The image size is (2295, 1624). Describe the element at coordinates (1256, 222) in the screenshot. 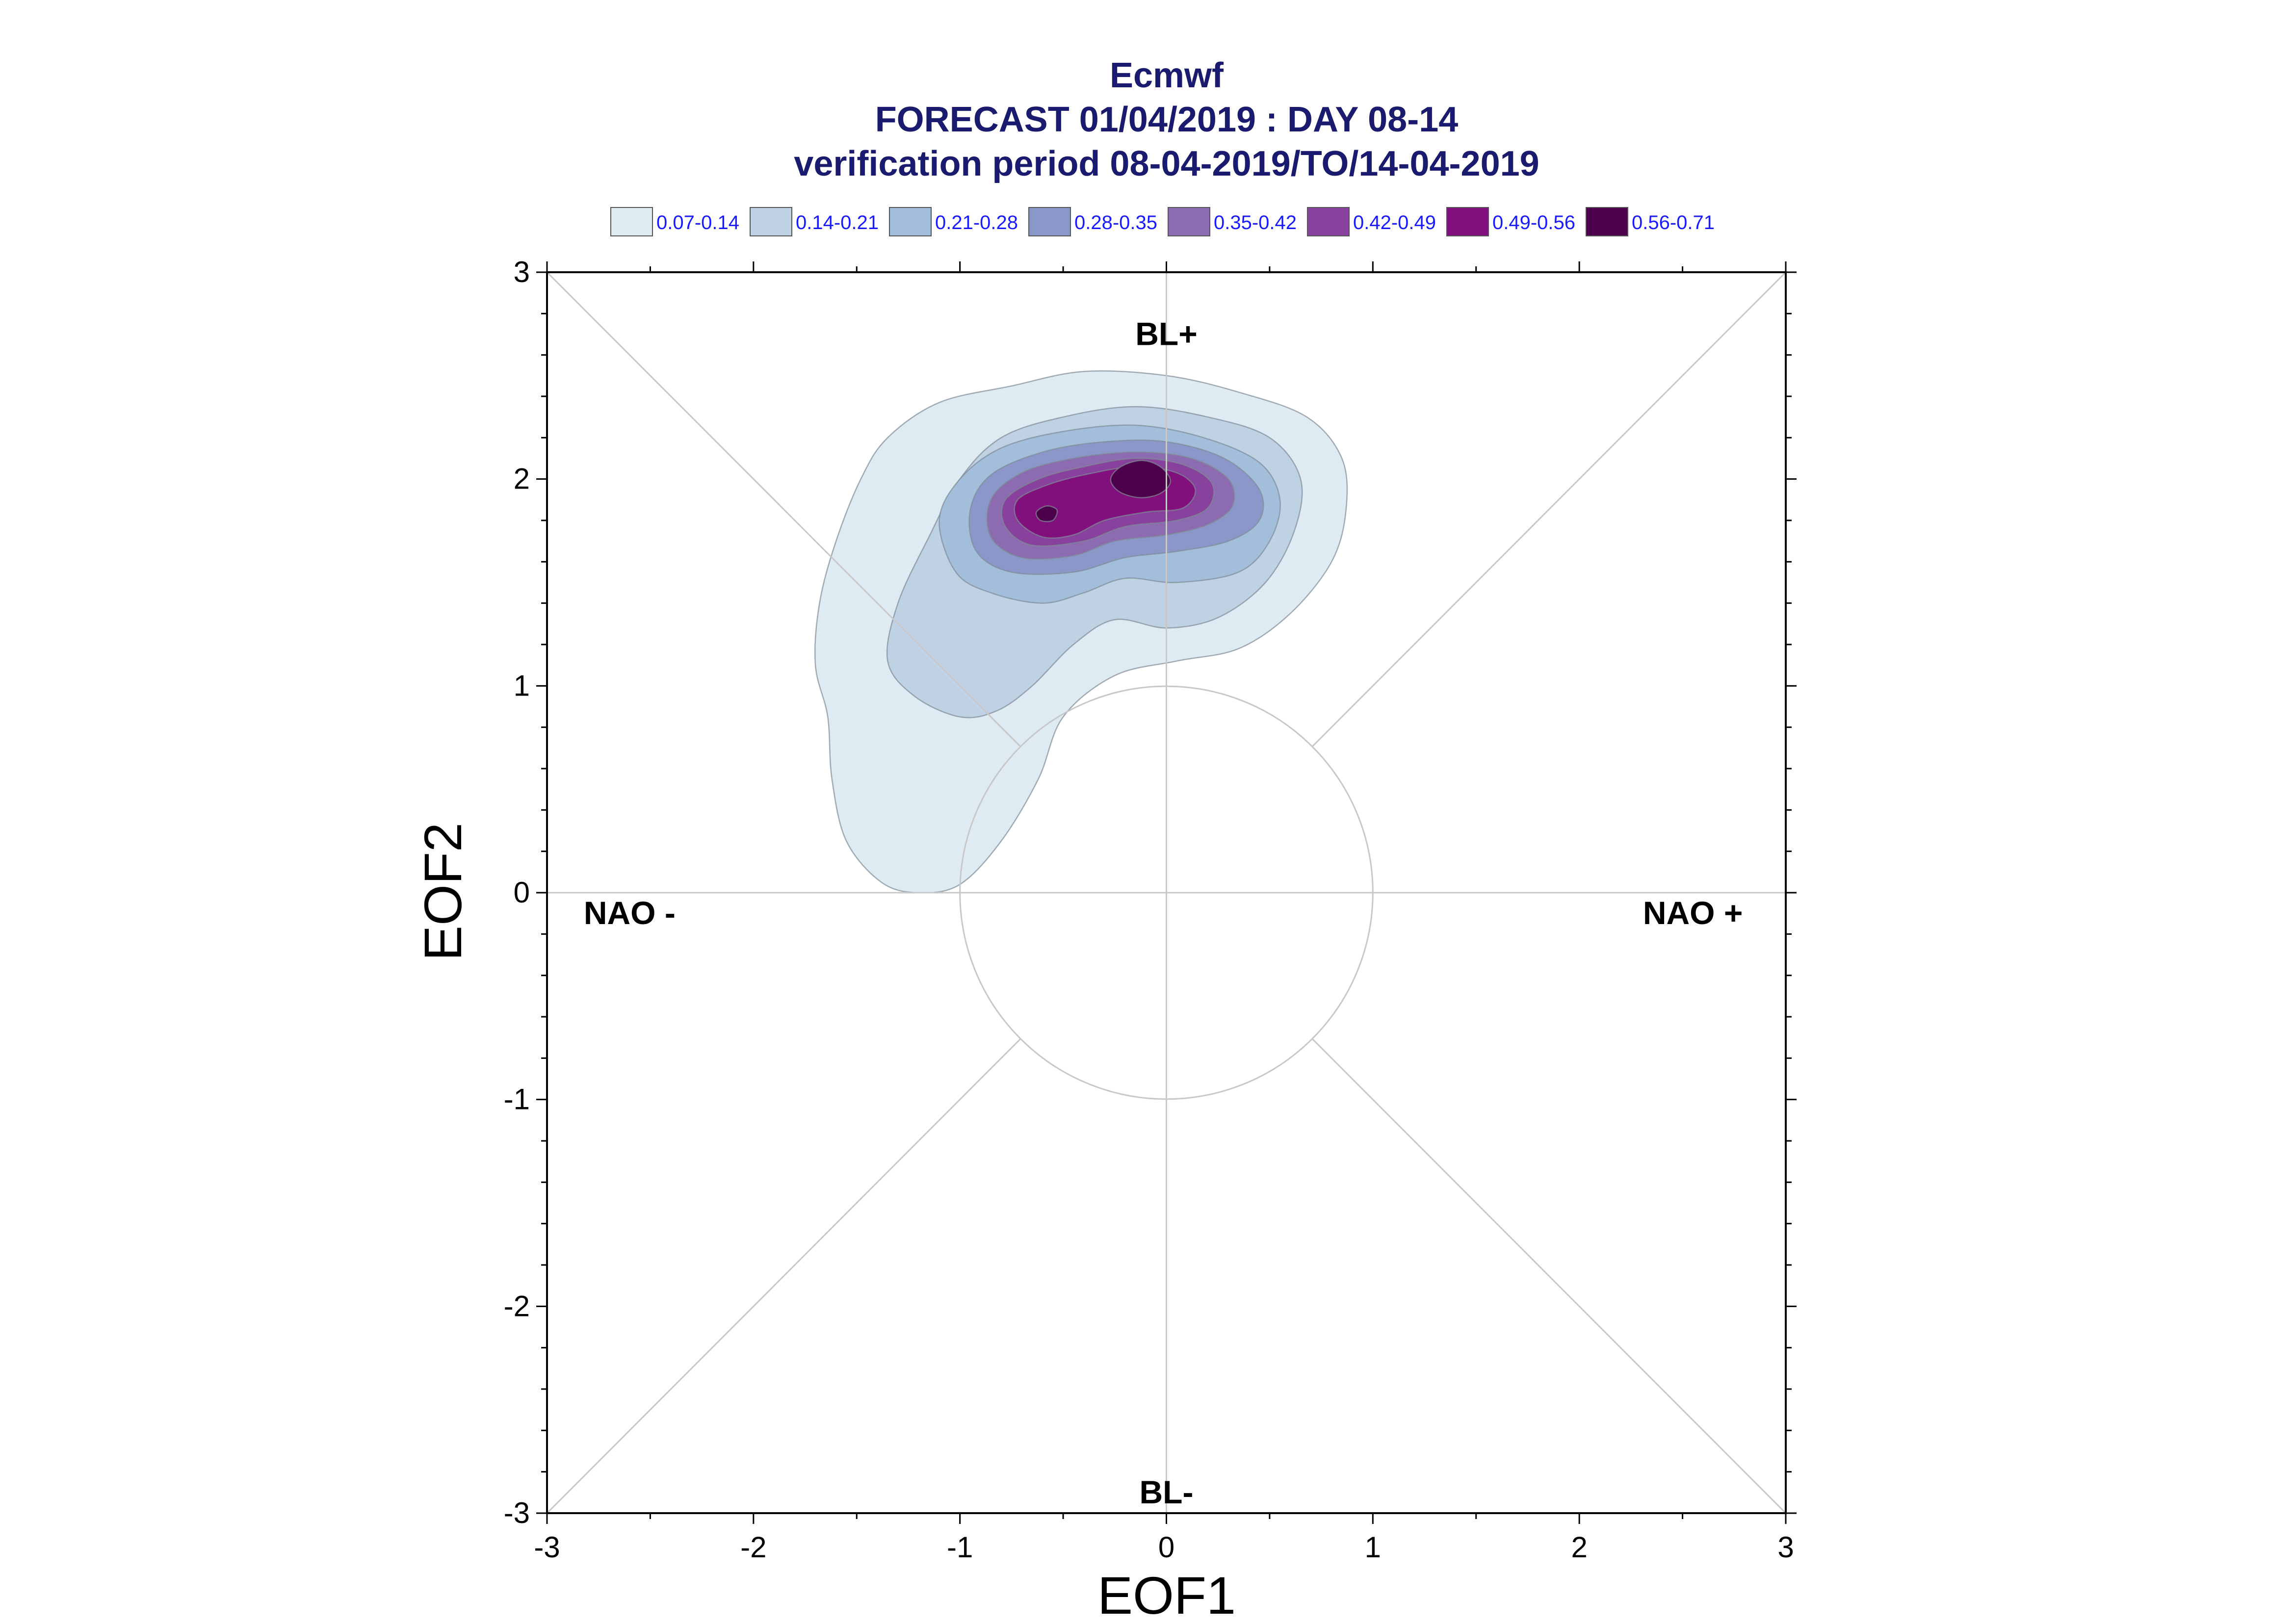

I see `legend-label-4: 0.35-0.42` at that location.